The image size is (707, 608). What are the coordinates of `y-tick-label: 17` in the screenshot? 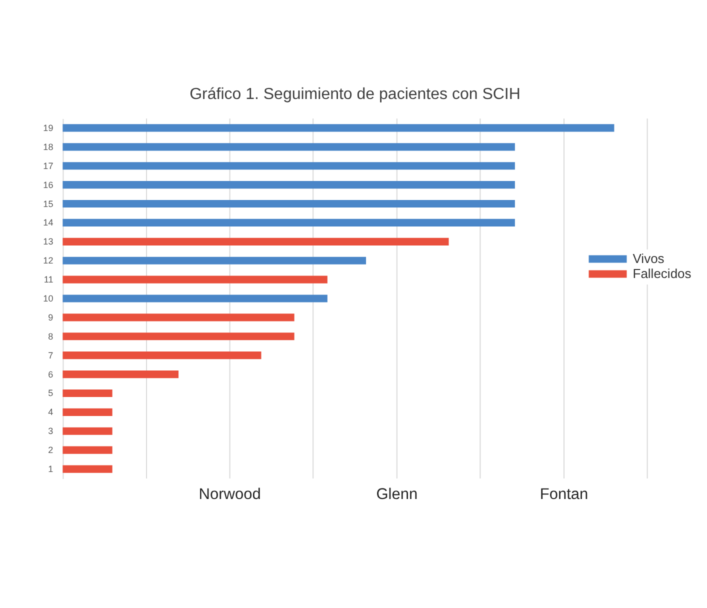 It's located at (48, 165).